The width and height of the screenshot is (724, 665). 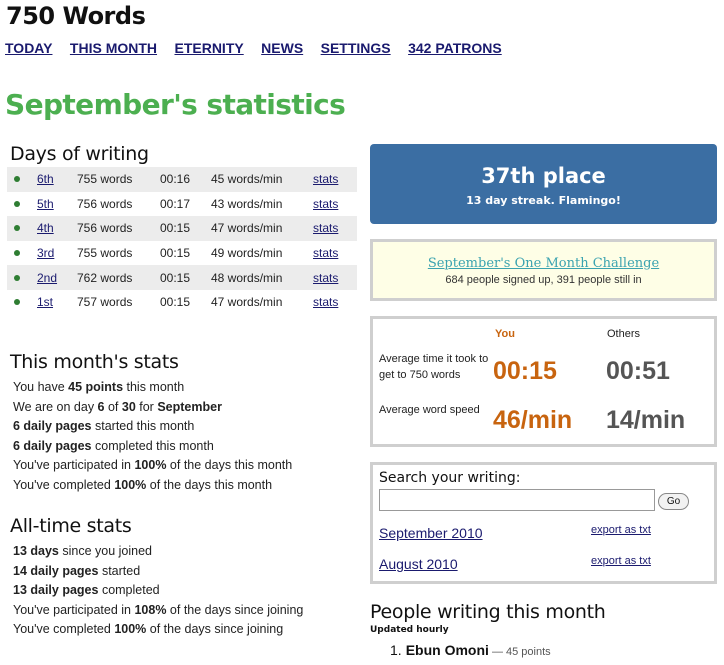 I want to click on days-of-writing-heading: Days of writing, so click(x=79, y=154).